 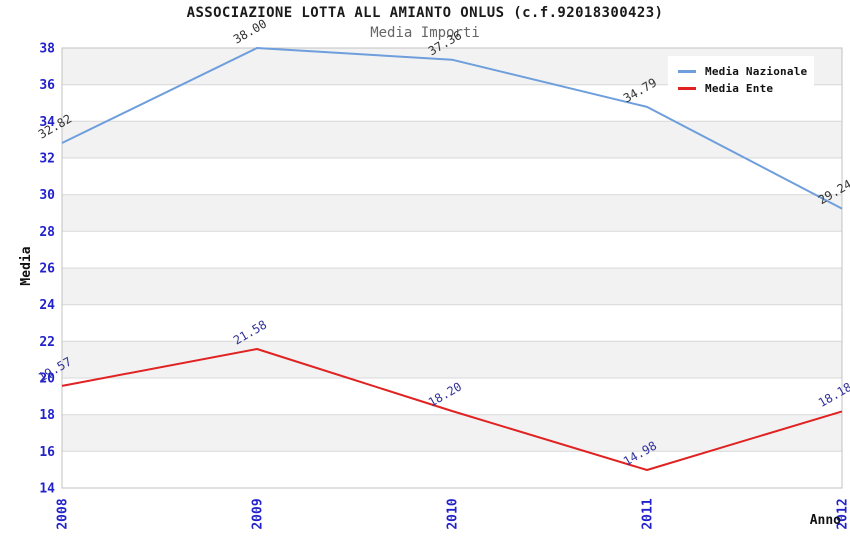 What do you see at coordinates (63, 513) in the screenshot?
I see `x-tick-label: 2008` at bounding box center [63, 513].